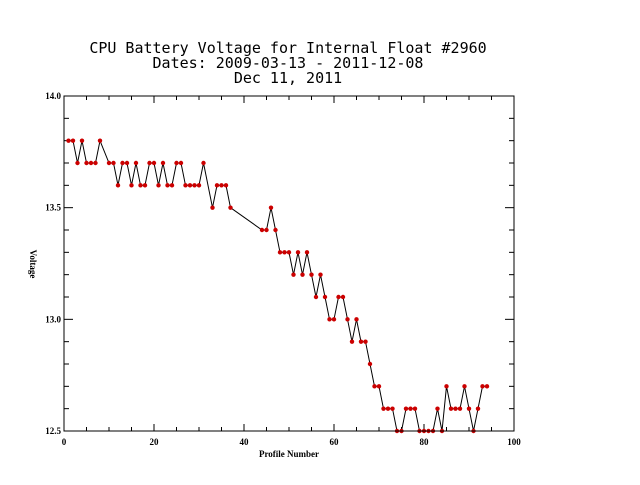  I want to click on chart-title-line-2: Dates: 2009-03-13 - 2011-12-08, so click(288, 63).